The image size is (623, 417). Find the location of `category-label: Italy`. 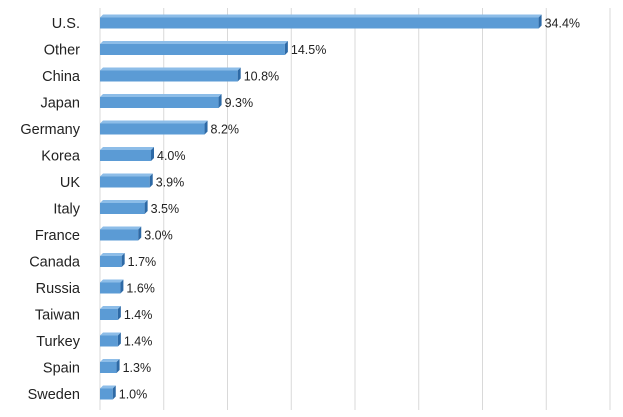

category-label: Italy is located at coordinates (66, 210).